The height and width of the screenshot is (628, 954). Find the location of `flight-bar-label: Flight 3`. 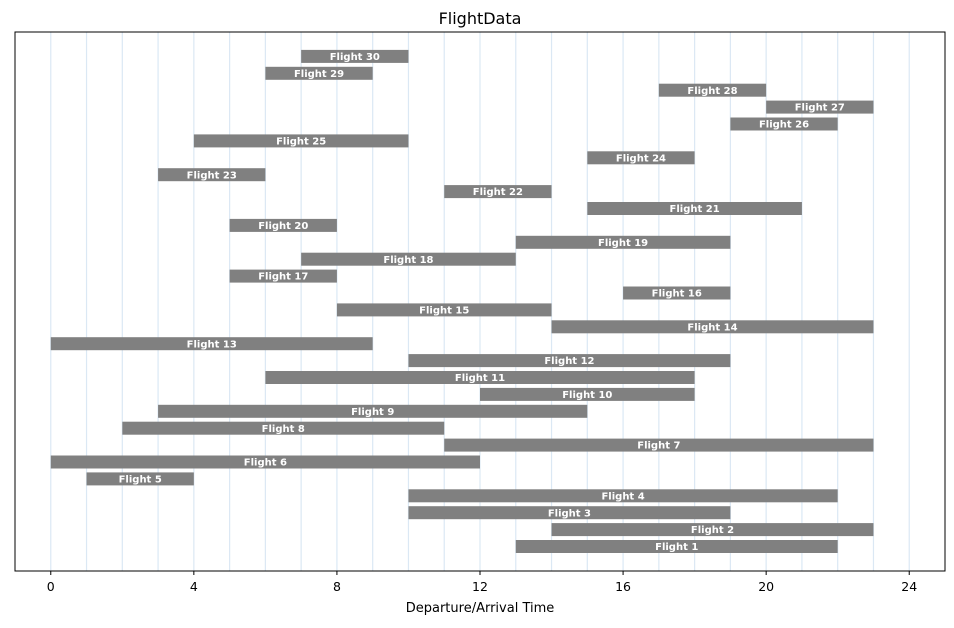

flight-bar-label: Flight 3 is located at coordinates (569, 513).